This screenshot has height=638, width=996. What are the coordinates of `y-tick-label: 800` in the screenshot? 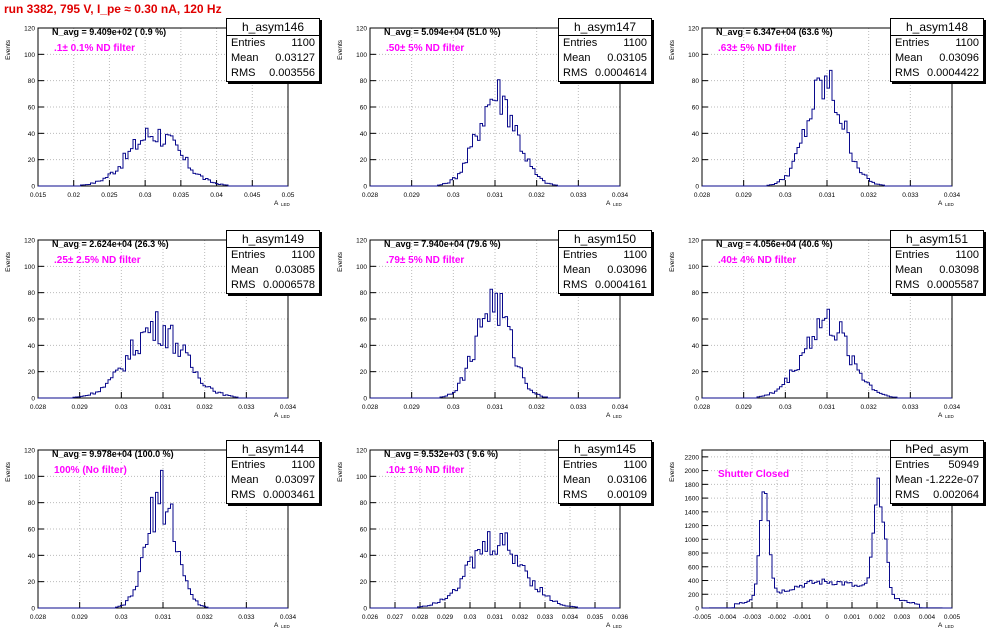 It's located at (693, 554).